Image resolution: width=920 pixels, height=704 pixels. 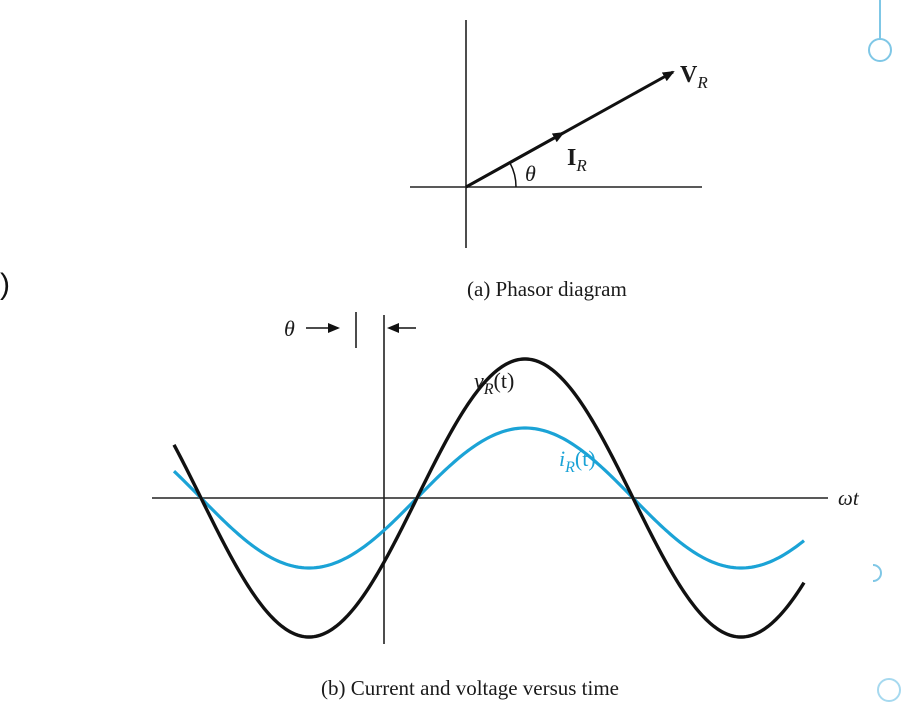 I want to click on voltage-fn: v, so click(x=479, y=380).